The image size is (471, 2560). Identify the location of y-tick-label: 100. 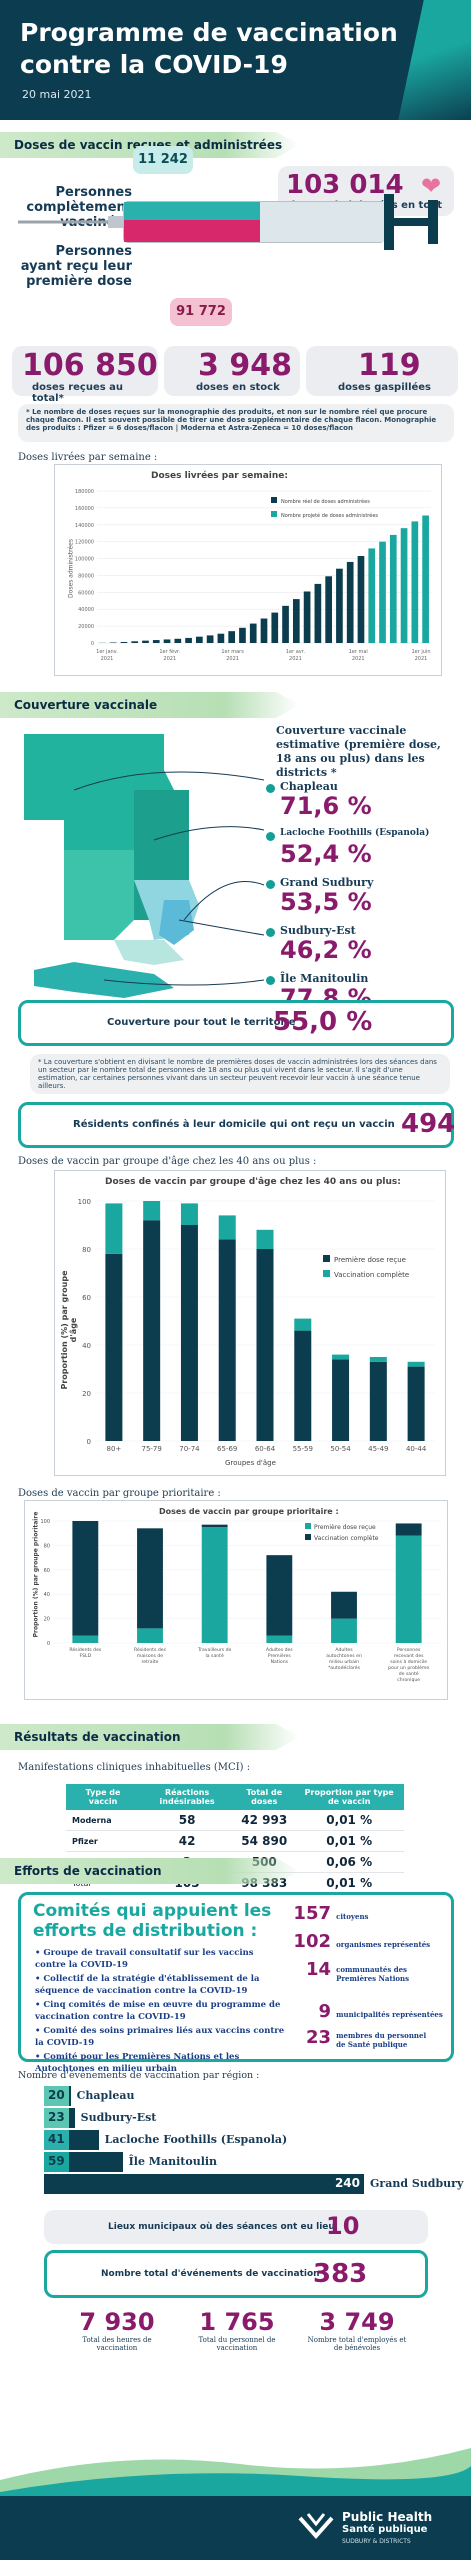
(84, 1202).